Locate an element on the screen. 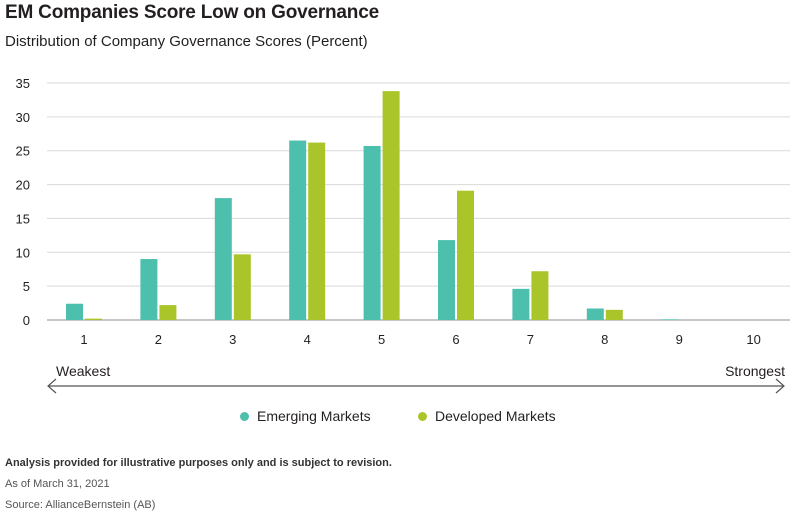 Image resolution: width=800 pixels, height=514 pixels. chart-title: EM Companies Score Low on Governance is located at coordinates (192, 12).